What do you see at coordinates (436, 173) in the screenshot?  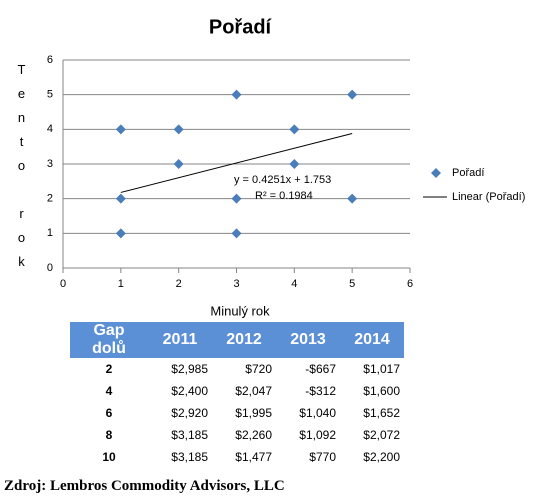 I see `legend-marker` at bounding box center [436, 173].